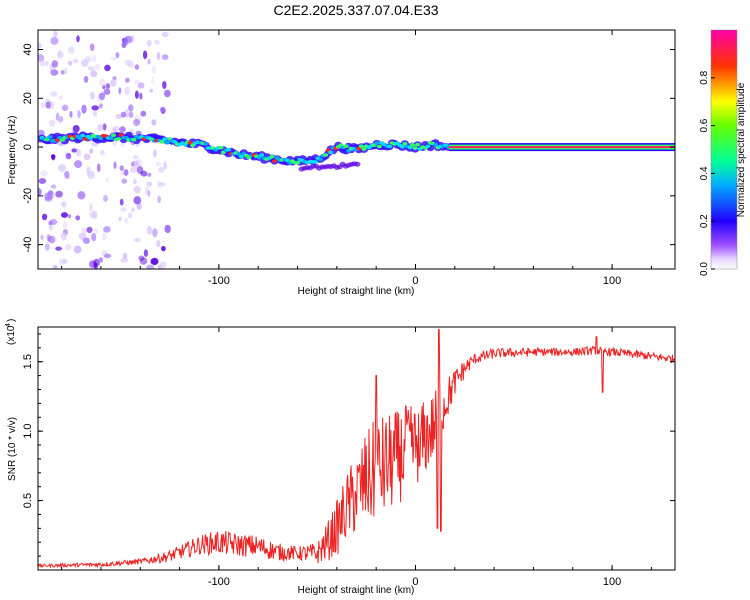 The image size is (750, 600). I want to click on colorbar-tick-label: 0.8, so click(704, 77).